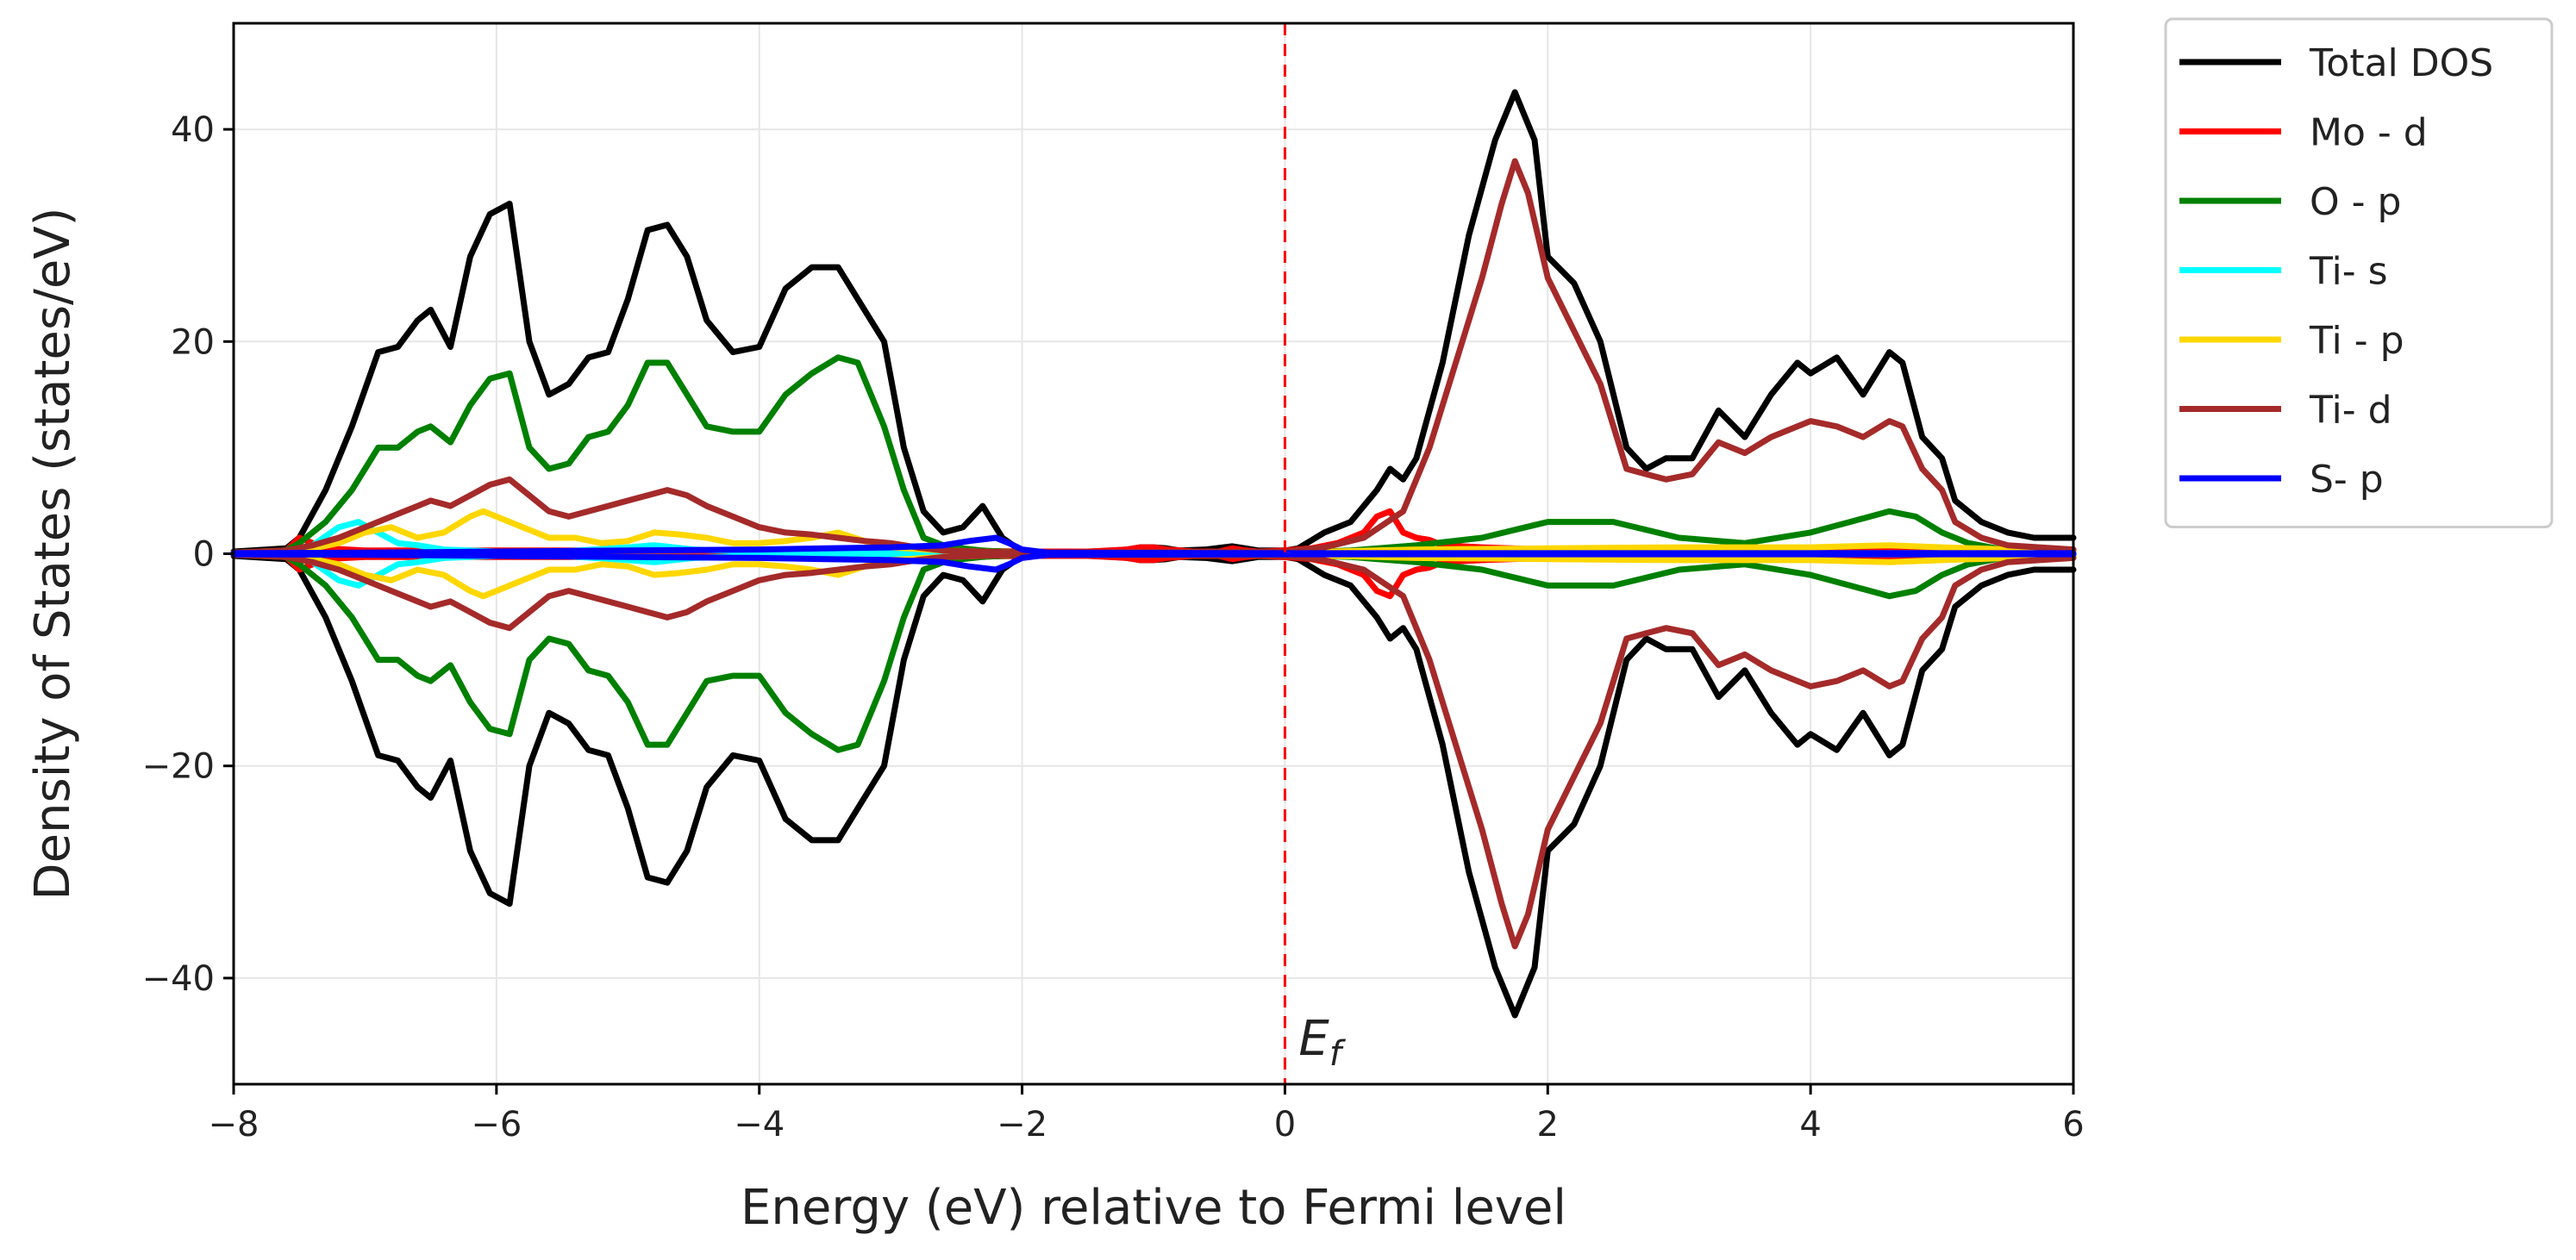 This screenshot has width=2576, height=1260. I want to click on y-axis-label: Density of States (states/eV), so click(53, 554).